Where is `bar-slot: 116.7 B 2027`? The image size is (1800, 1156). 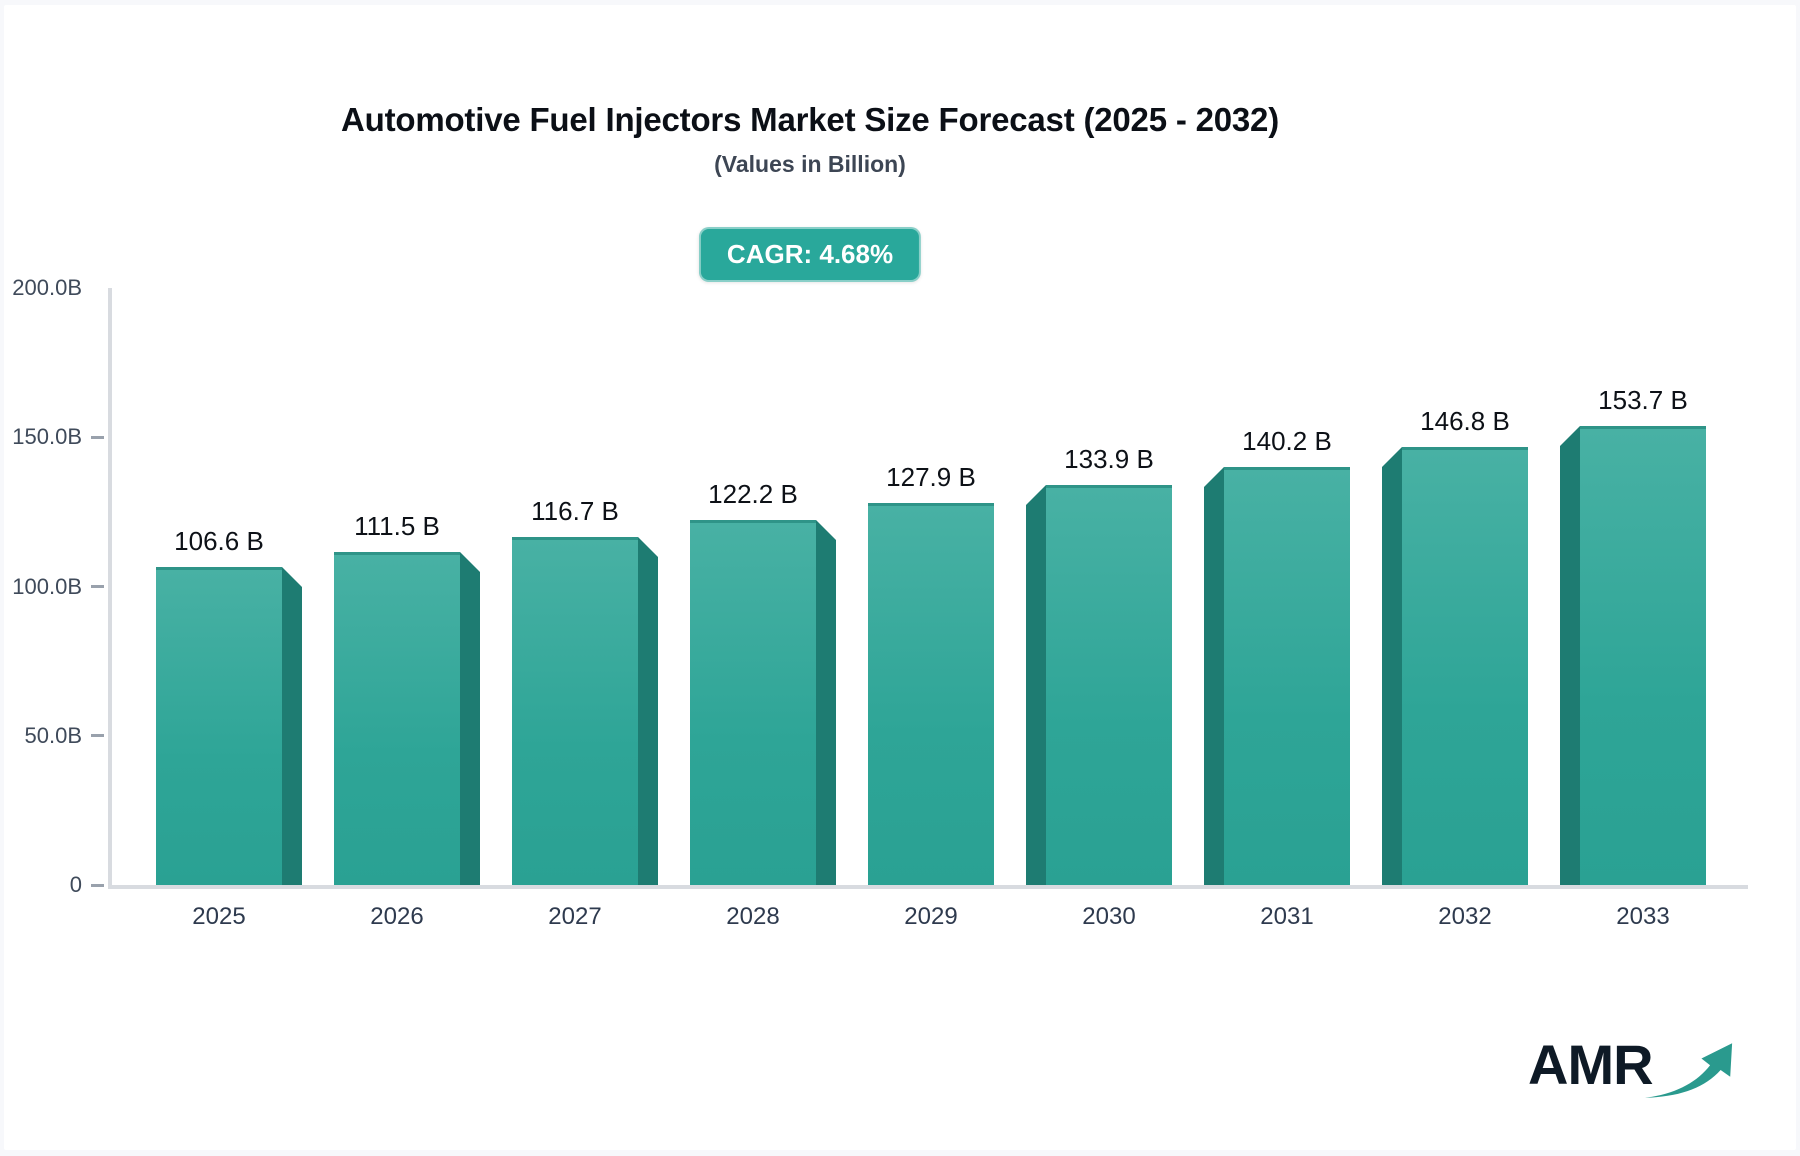 bar-slot: 116.7 B 2027 is located at coordinates (575, 609).